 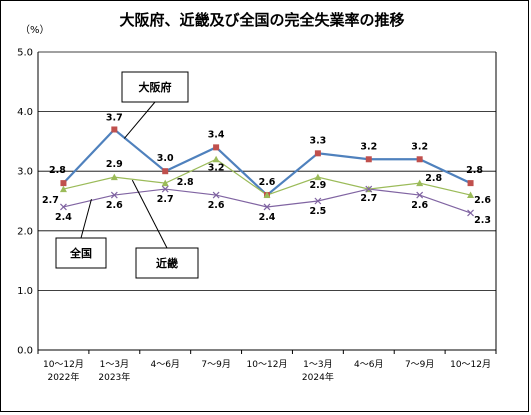 I want to click on series-callout: 近畿, so click(x=165, y=229).